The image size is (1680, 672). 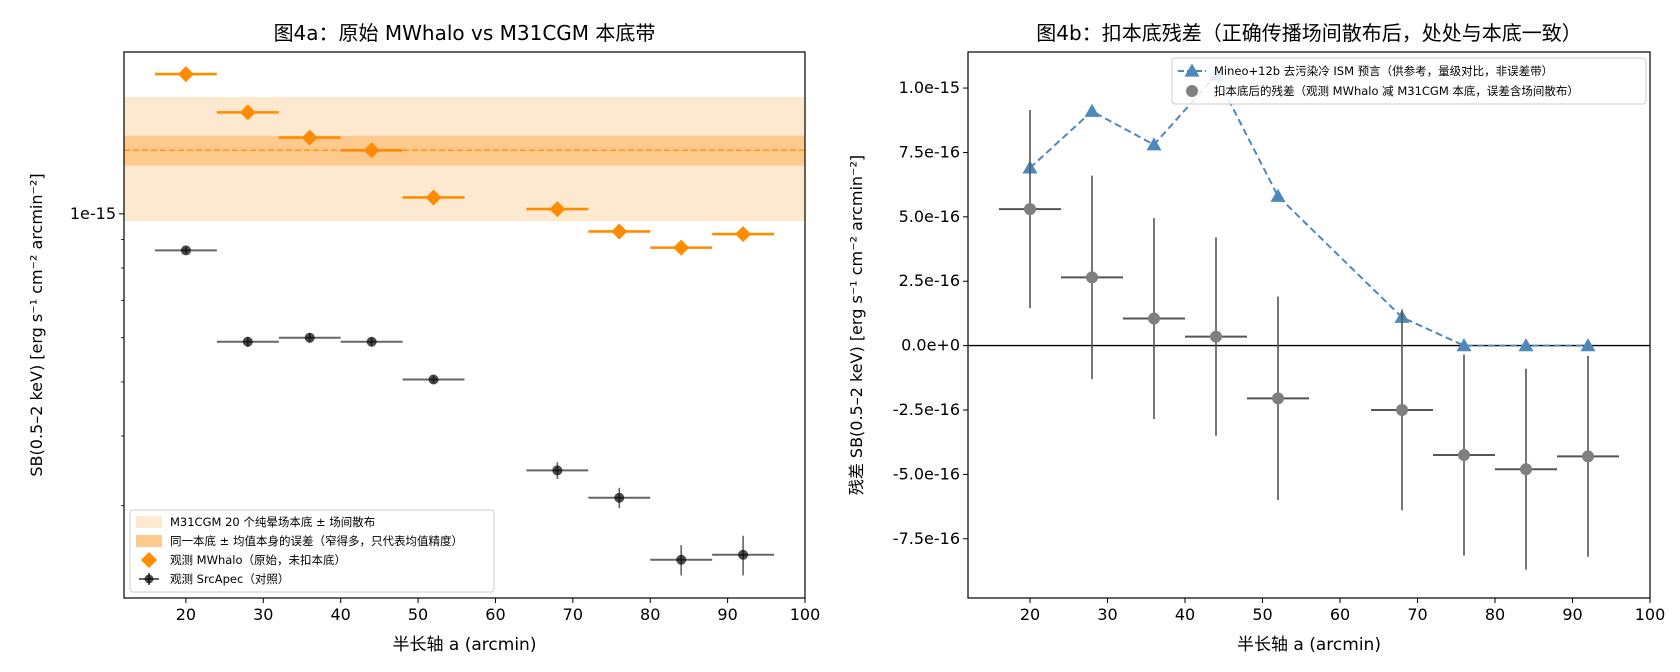 What do you see at coordinates (930, 345) in the screenshot?
I see `y-tick-label: 0.0e+0` at bounding box center [930, 345].